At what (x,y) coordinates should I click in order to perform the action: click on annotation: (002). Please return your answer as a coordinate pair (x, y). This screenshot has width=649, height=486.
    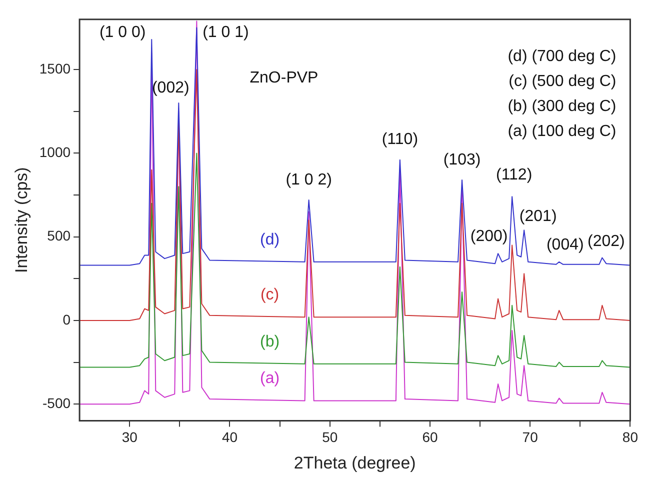
    Looking at the image, I should click on (171, 87).